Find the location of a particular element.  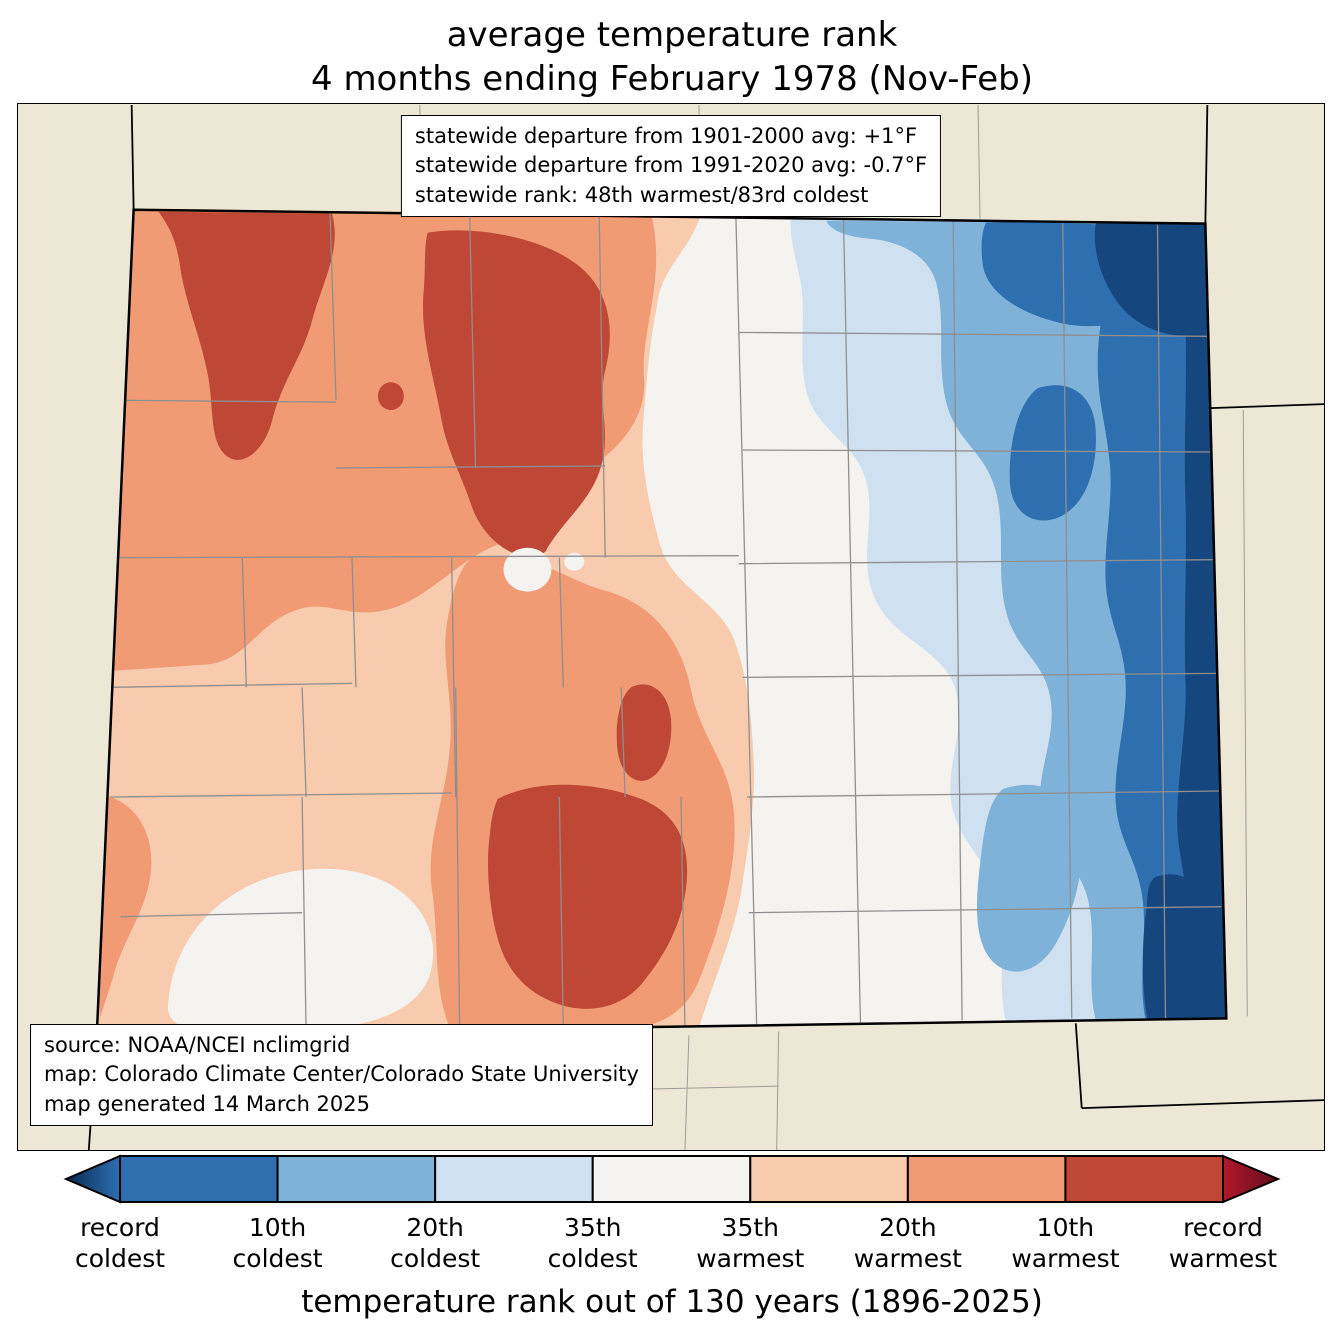

contour-cold-record-ne-corner is located at coordinates (1152, 279).